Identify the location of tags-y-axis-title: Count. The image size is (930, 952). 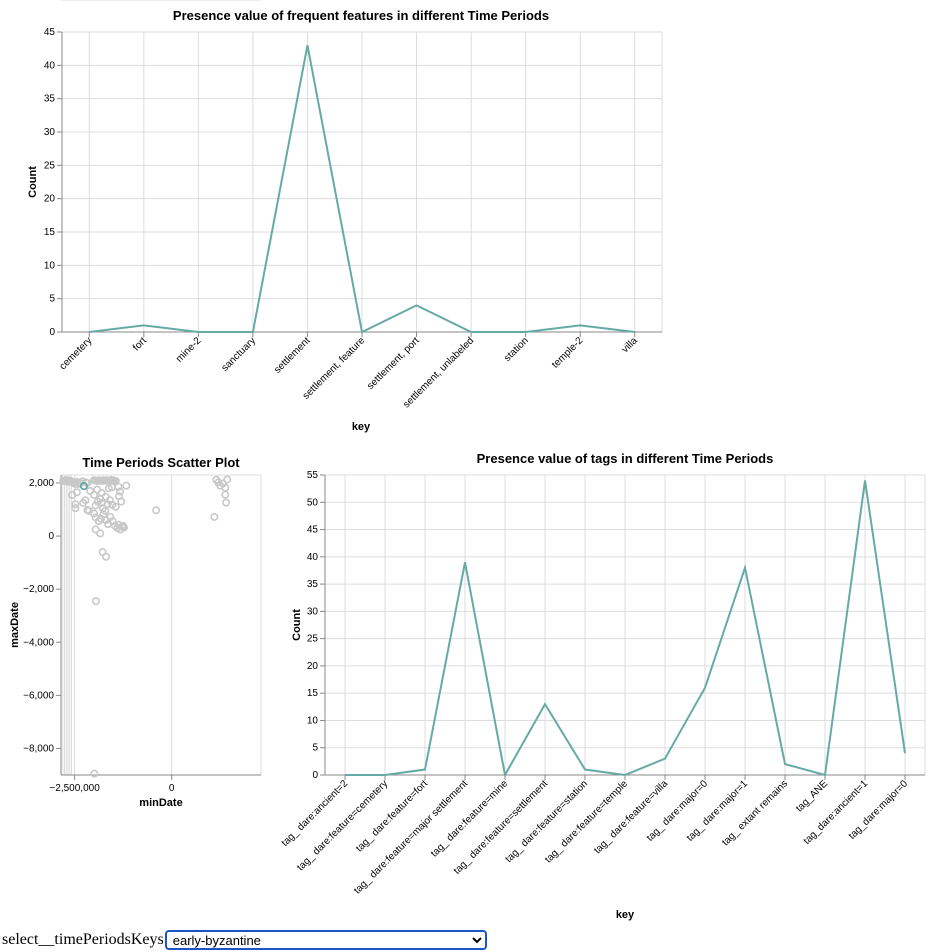
(297, 625).